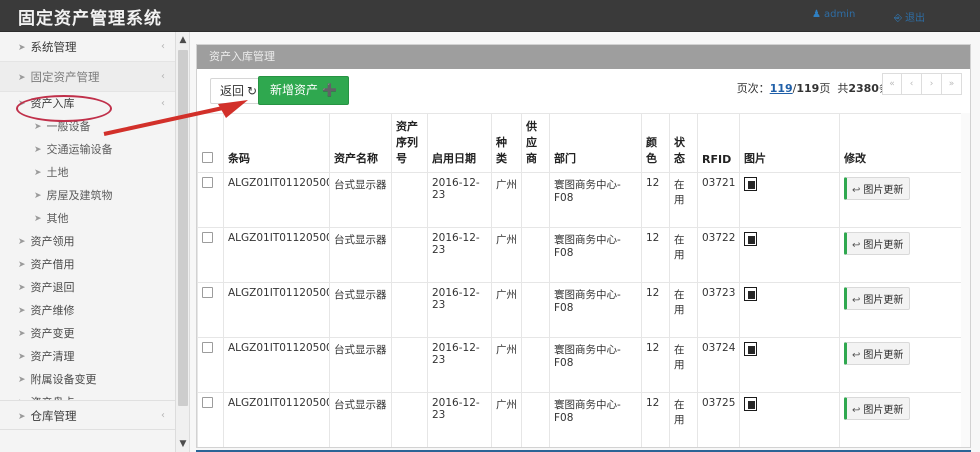  I want to click on sidebar-group-label: 仓库管理, so click(53, 416).